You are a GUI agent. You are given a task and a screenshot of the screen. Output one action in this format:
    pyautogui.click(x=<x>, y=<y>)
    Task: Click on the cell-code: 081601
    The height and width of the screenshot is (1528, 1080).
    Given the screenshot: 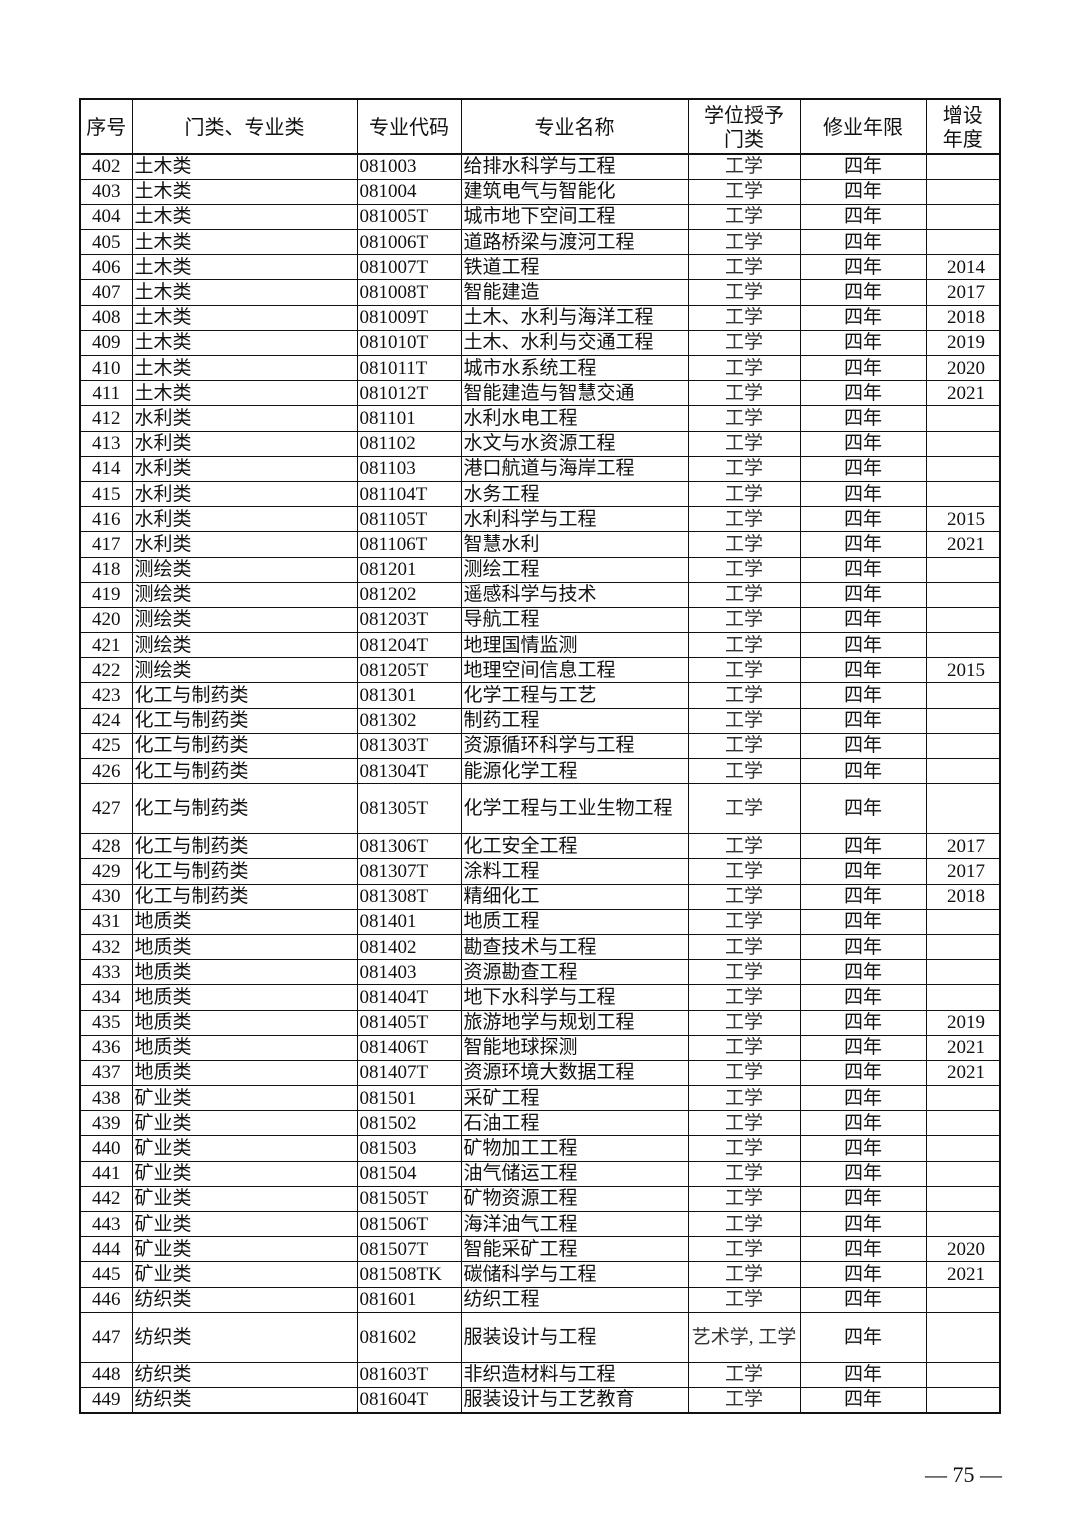 What is the action you would take?
    pyautogui.click(x=409, y=1299)
    